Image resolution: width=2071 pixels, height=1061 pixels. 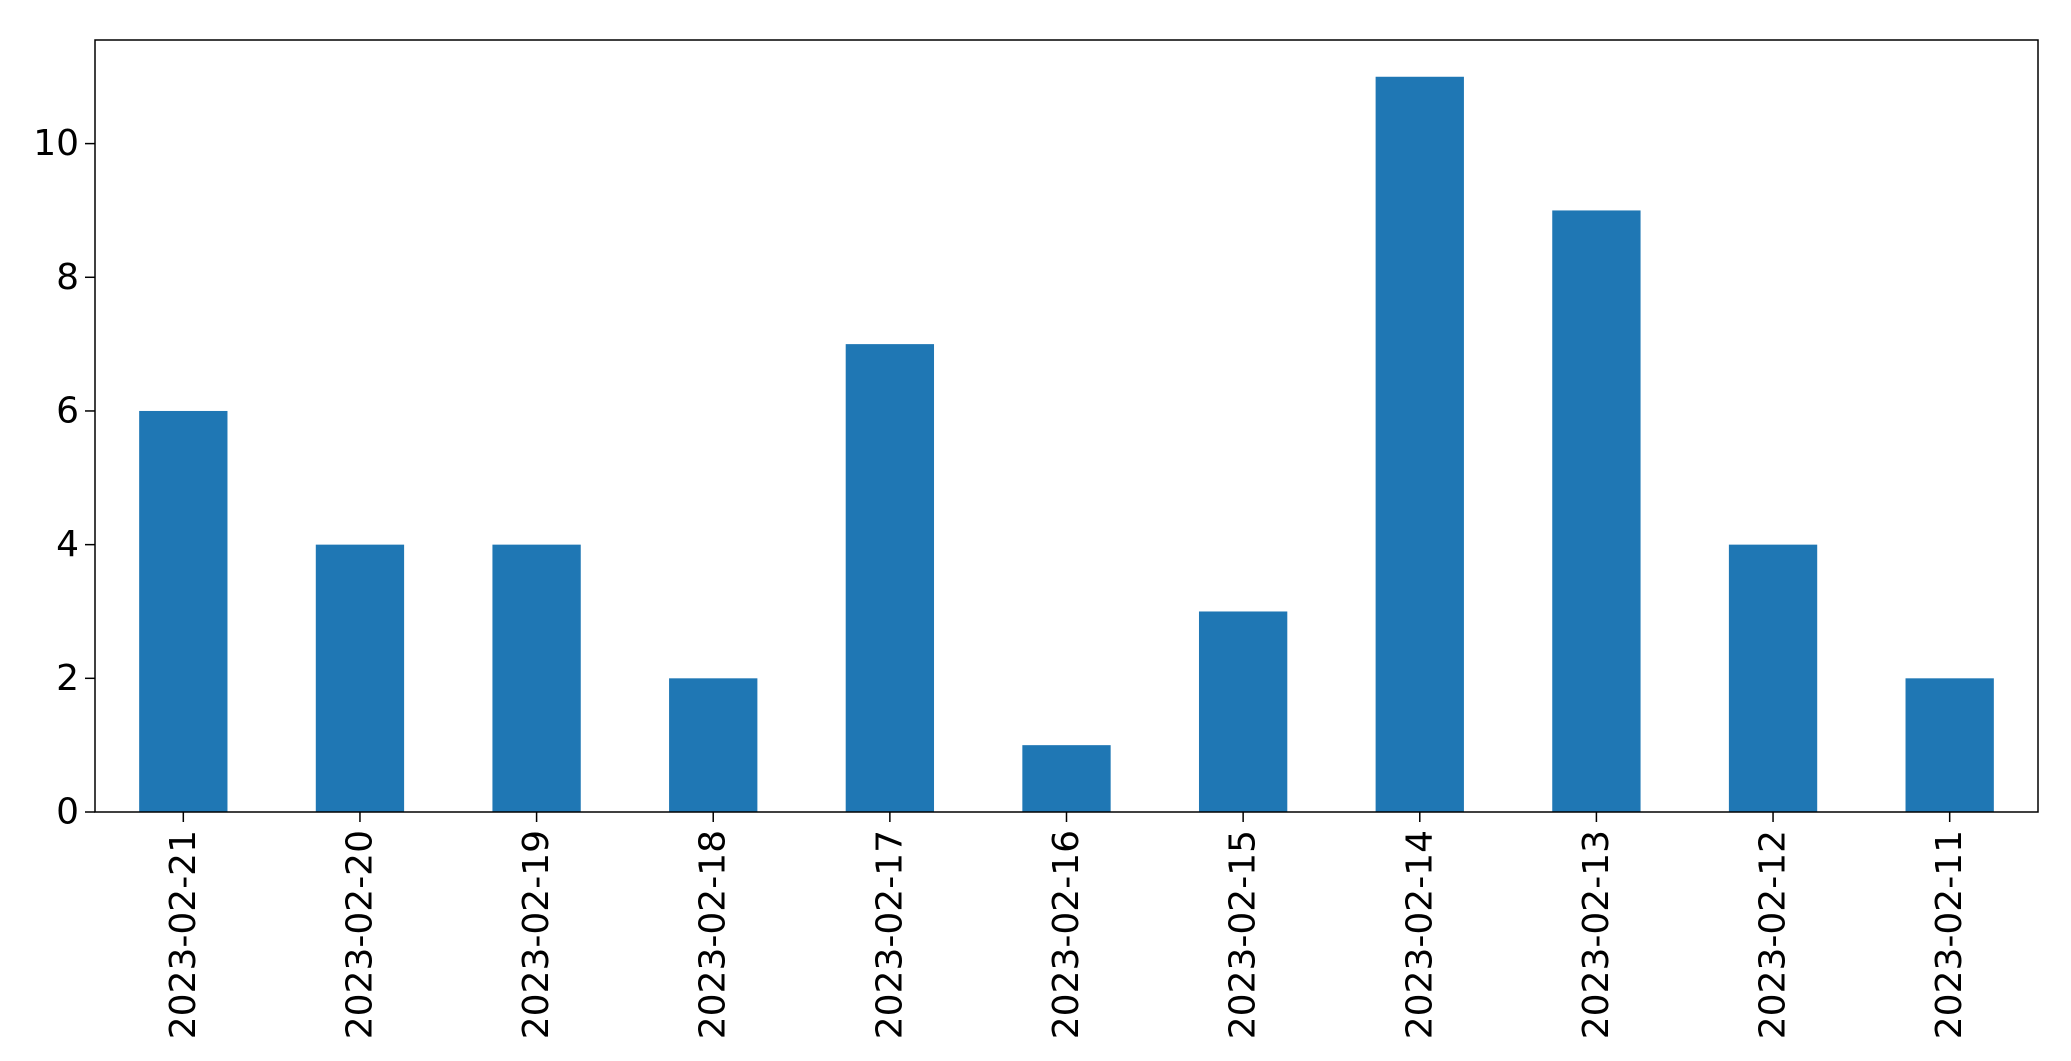 What do you see at coordinates (1419, 934) in the screenshot?
I see `x-tick-label: 2023-02-14` at bounding box center [1419, 934].